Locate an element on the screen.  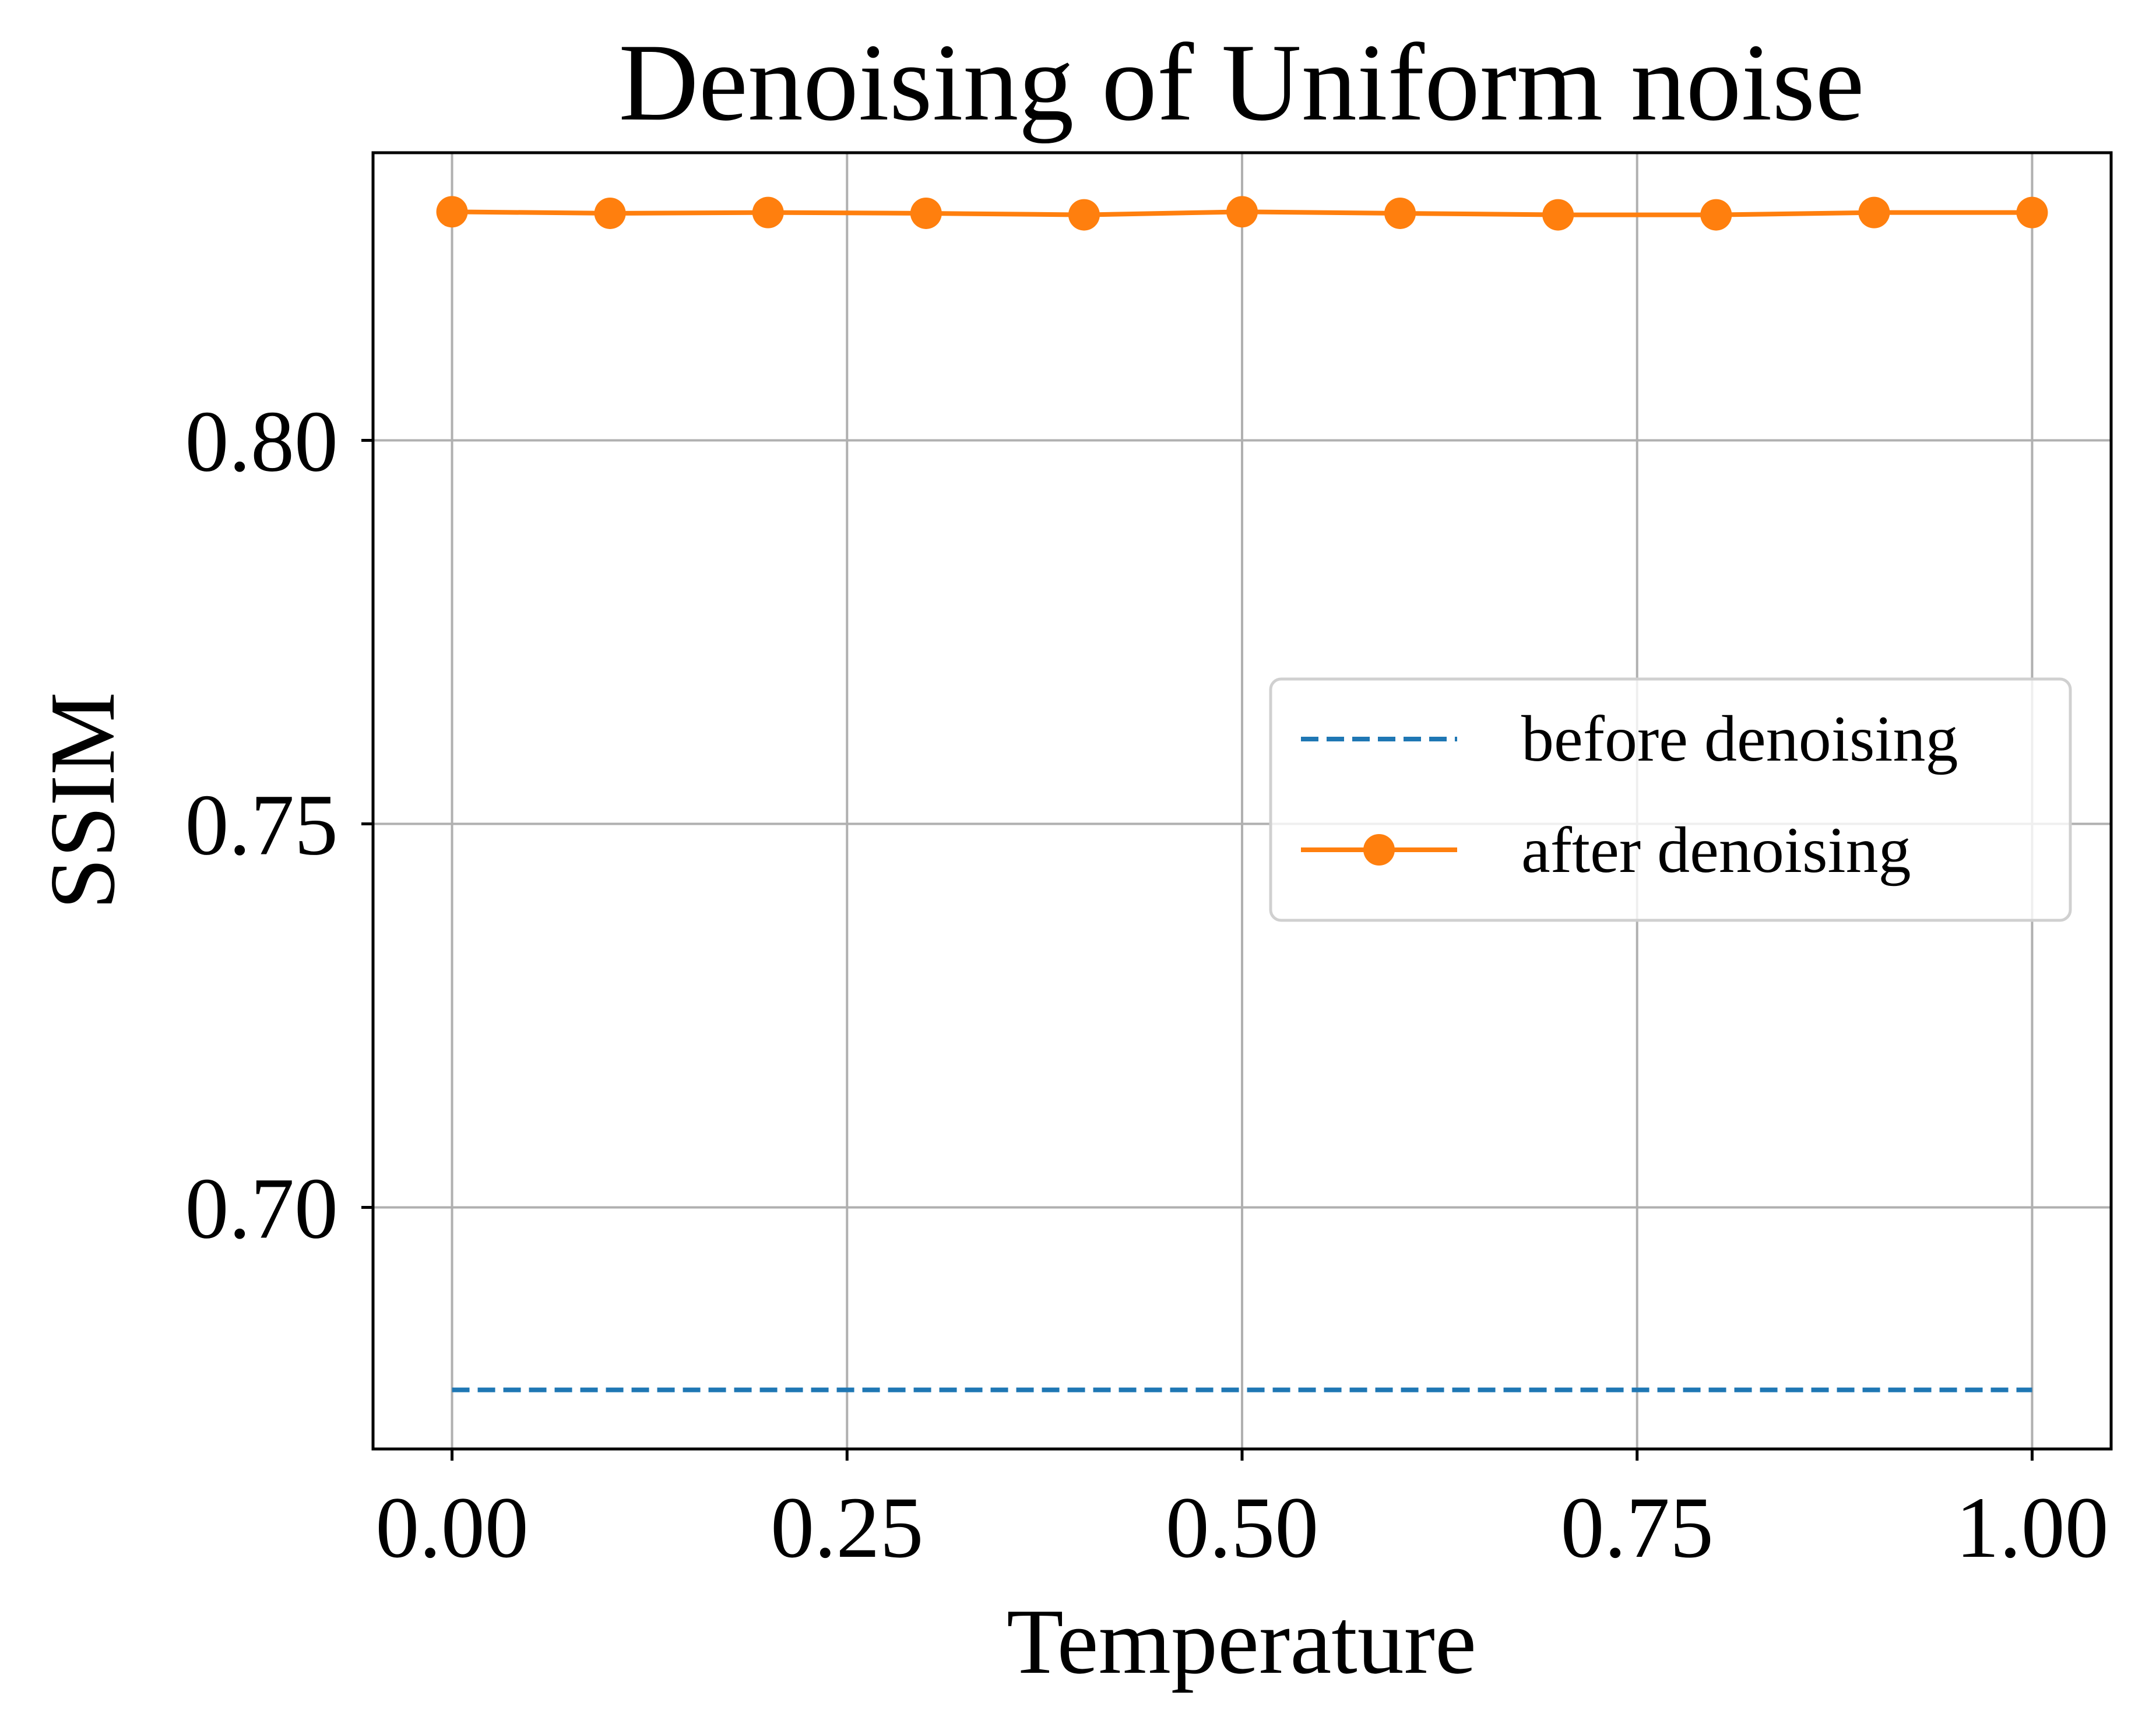
chart-title: Denoising of Uniform noise is located at coordinates (1241, 83).